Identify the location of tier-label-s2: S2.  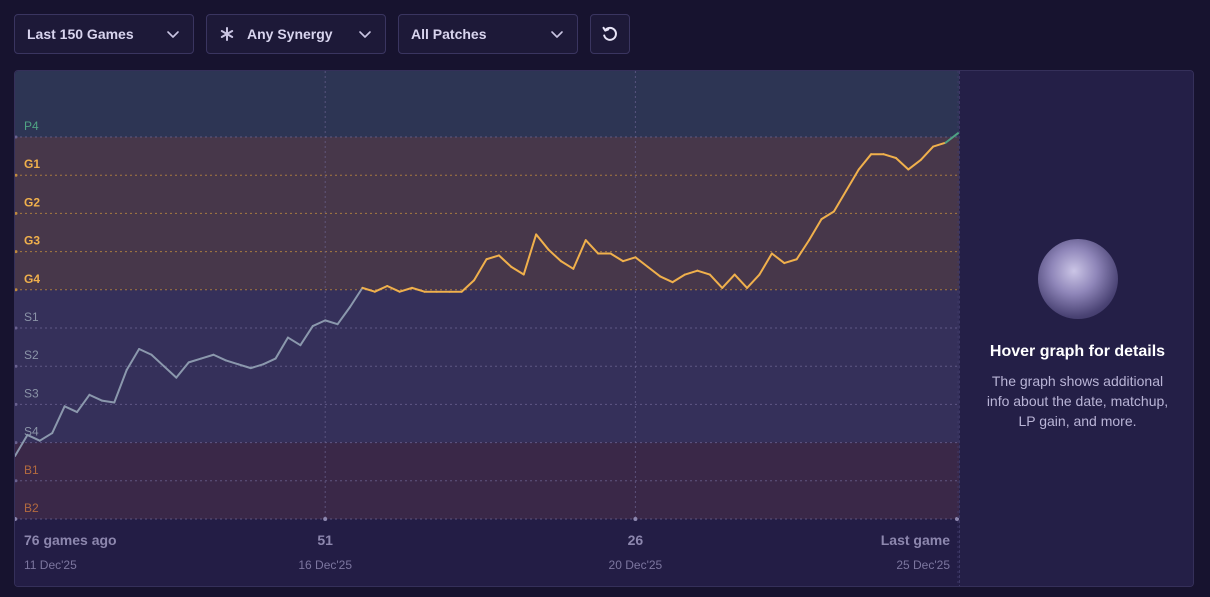
(31, 355).